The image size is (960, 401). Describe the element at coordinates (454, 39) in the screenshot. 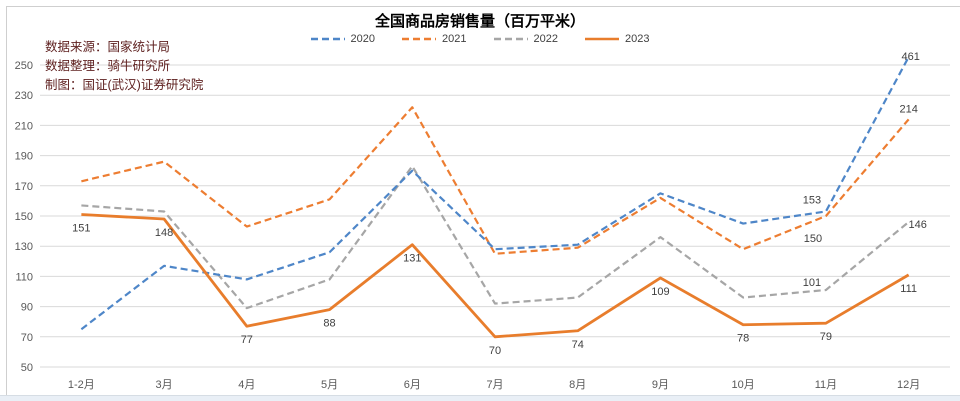

I see `legend-label: 2021` at that location.